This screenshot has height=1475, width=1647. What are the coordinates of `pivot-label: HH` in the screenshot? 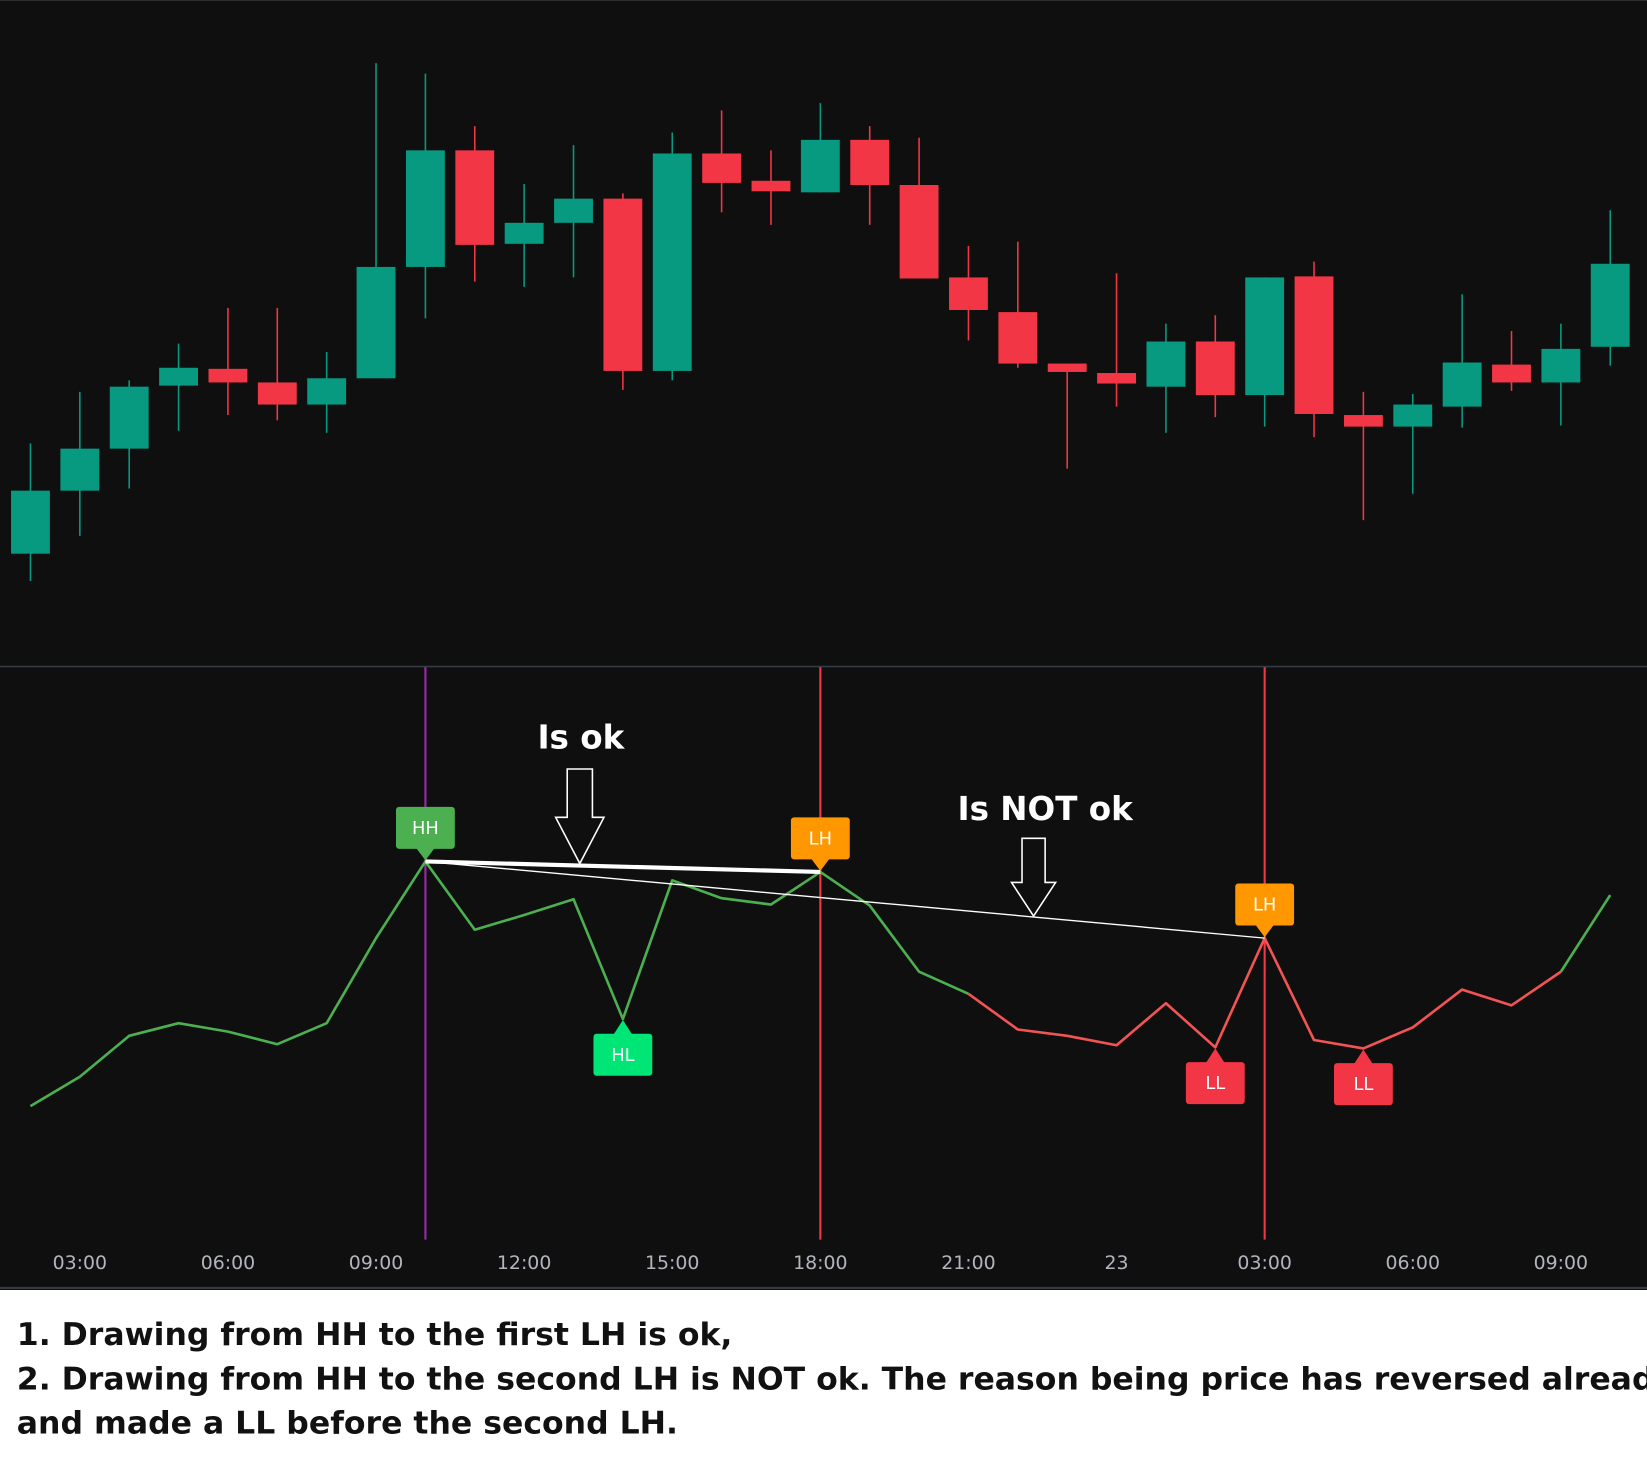 It's located at (425, 828).